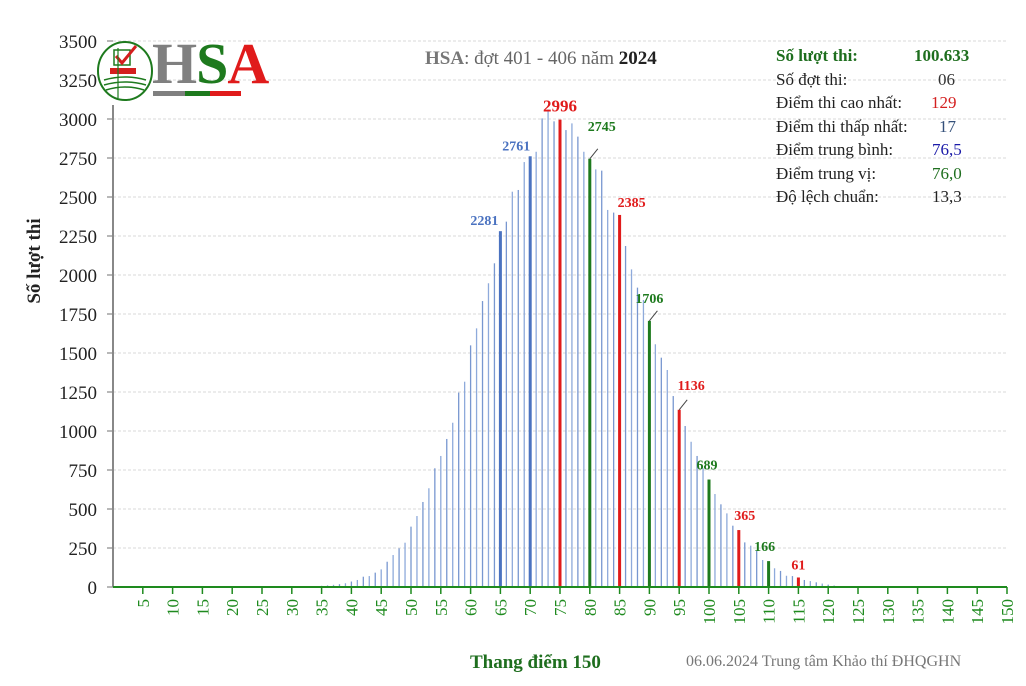 Image resolution: width=1026 pixels, height=686 pixels. What do you see at coordinates (202, 607) in the screenshot?
I see `x-tick-label: 15` at bounding box center [202, 607].